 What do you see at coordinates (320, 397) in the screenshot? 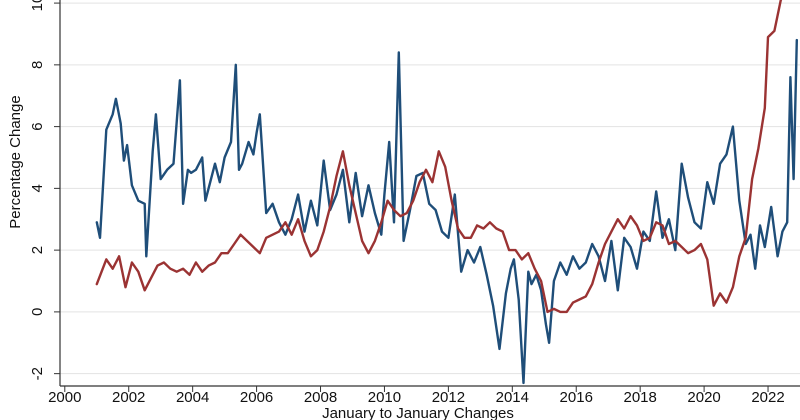
I see `x-tick-label: 2008` at bounding box center [320, 397].